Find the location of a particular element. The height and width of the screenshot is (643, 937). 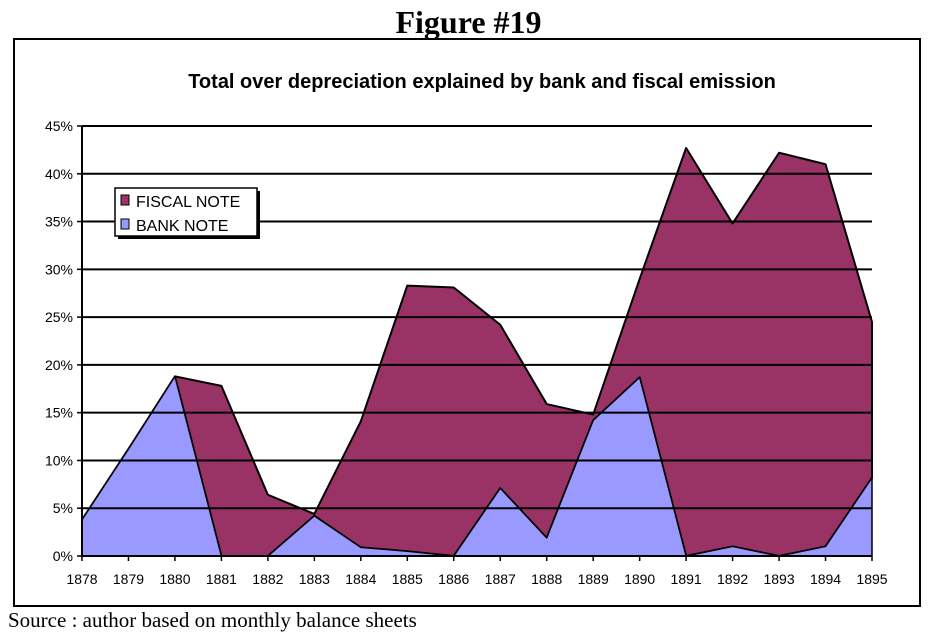

y-tick-label: 20% is located at coordinates (59, 365).